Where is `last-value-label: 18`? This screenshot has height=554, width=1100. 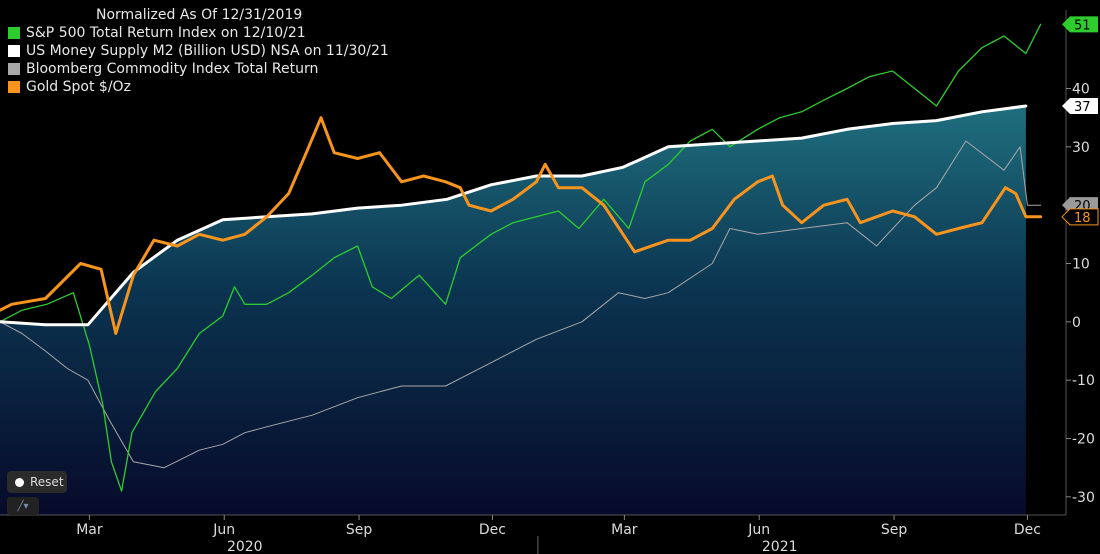
last-value-label: 18 is located at coordinates (1082, 218).